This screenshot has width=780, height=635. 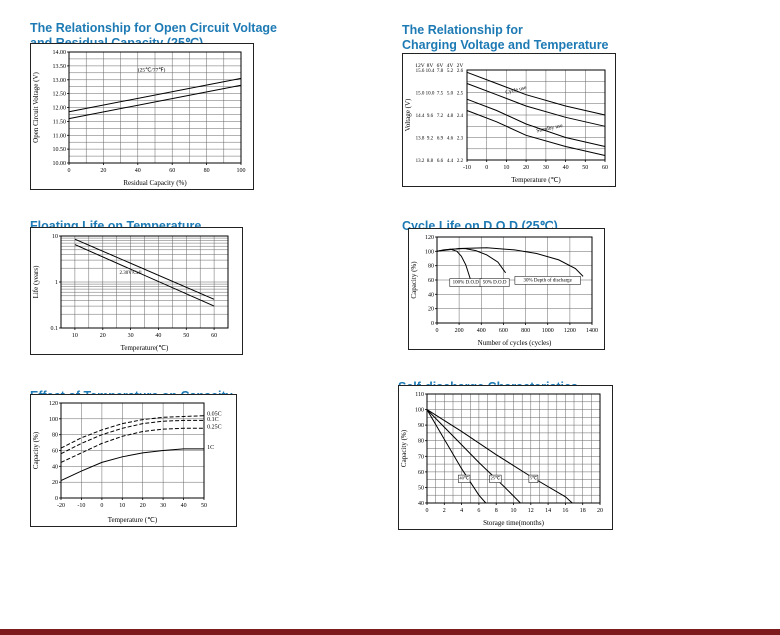 I want to click on title-line: Charging Voltage and Temperature, so click(x=505, y=45).